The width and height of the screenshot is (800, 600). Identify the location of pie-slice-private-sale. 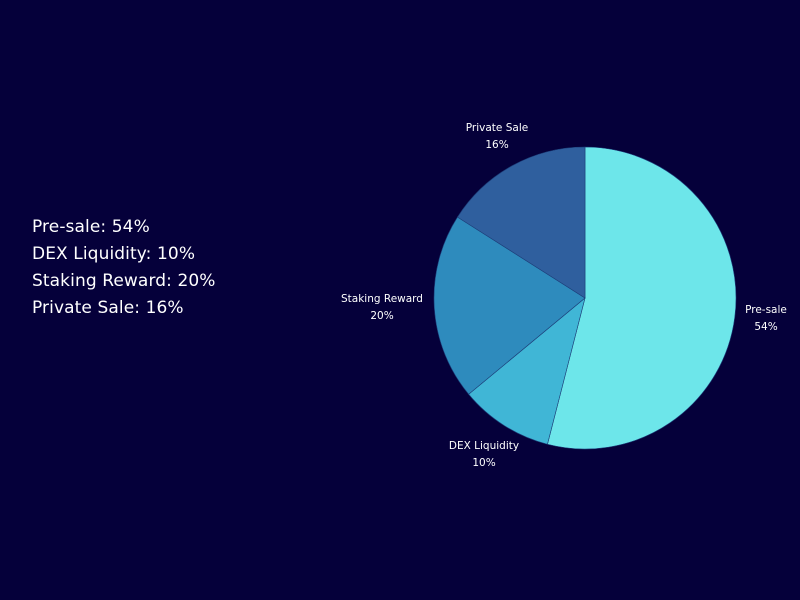
(521, 222).